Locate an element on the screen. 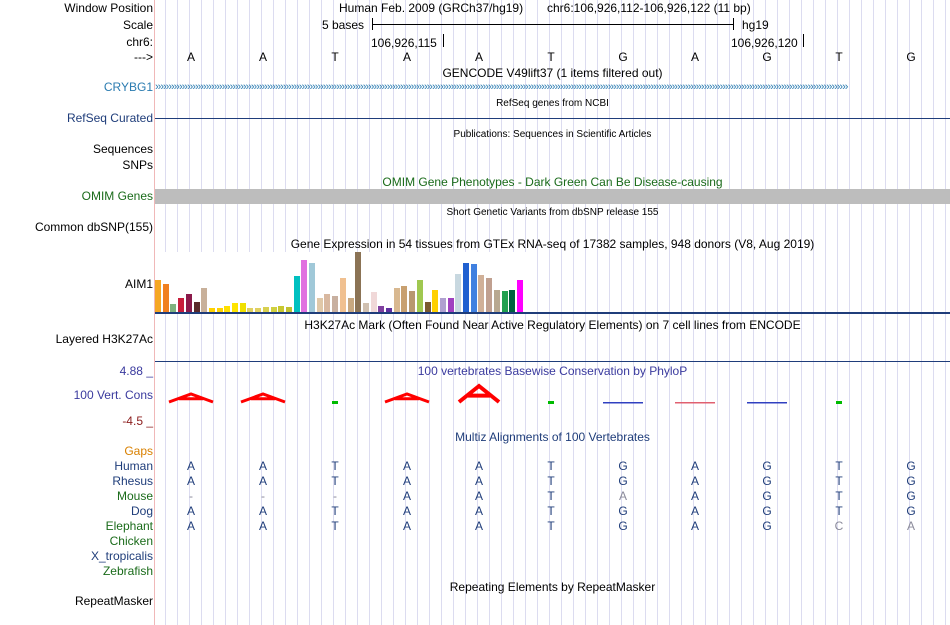 This screenshot has height=625, width=950. track-label-omim: OMIM Genes is located at coordinates (117, 196).